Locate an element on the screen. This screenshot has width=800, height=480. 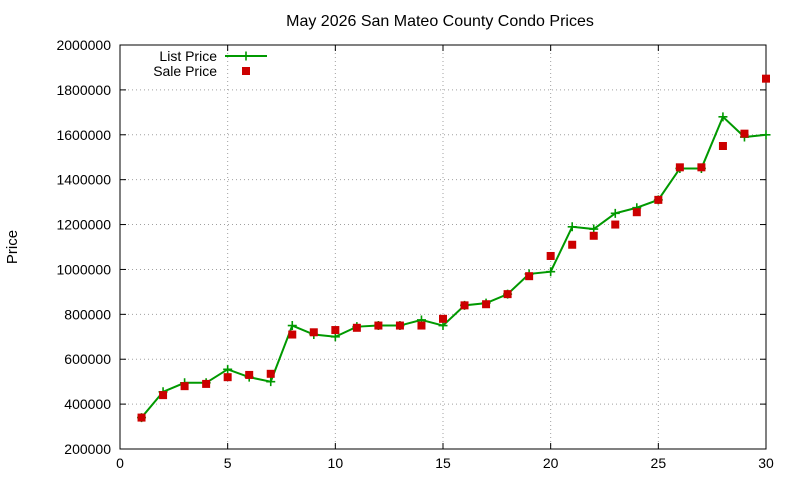
legend-list-price-marker is located at coordinates (246, 56).